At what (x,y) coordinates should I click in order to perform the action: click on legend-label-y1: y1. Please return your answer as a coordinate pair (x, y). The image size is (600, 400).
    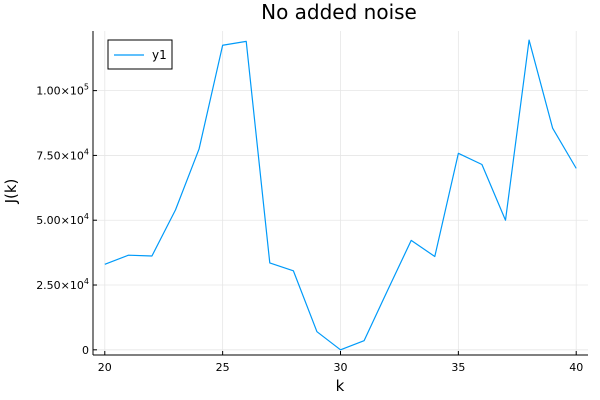
    Looking at the image, I should click on (159, 55).